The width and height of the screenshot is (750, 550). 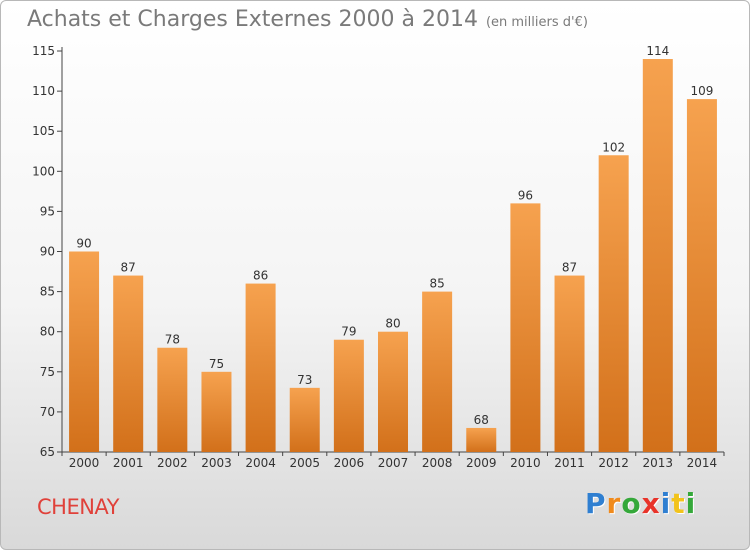 I want to click on y-tick-label: 90, so click(x=47, y=252).